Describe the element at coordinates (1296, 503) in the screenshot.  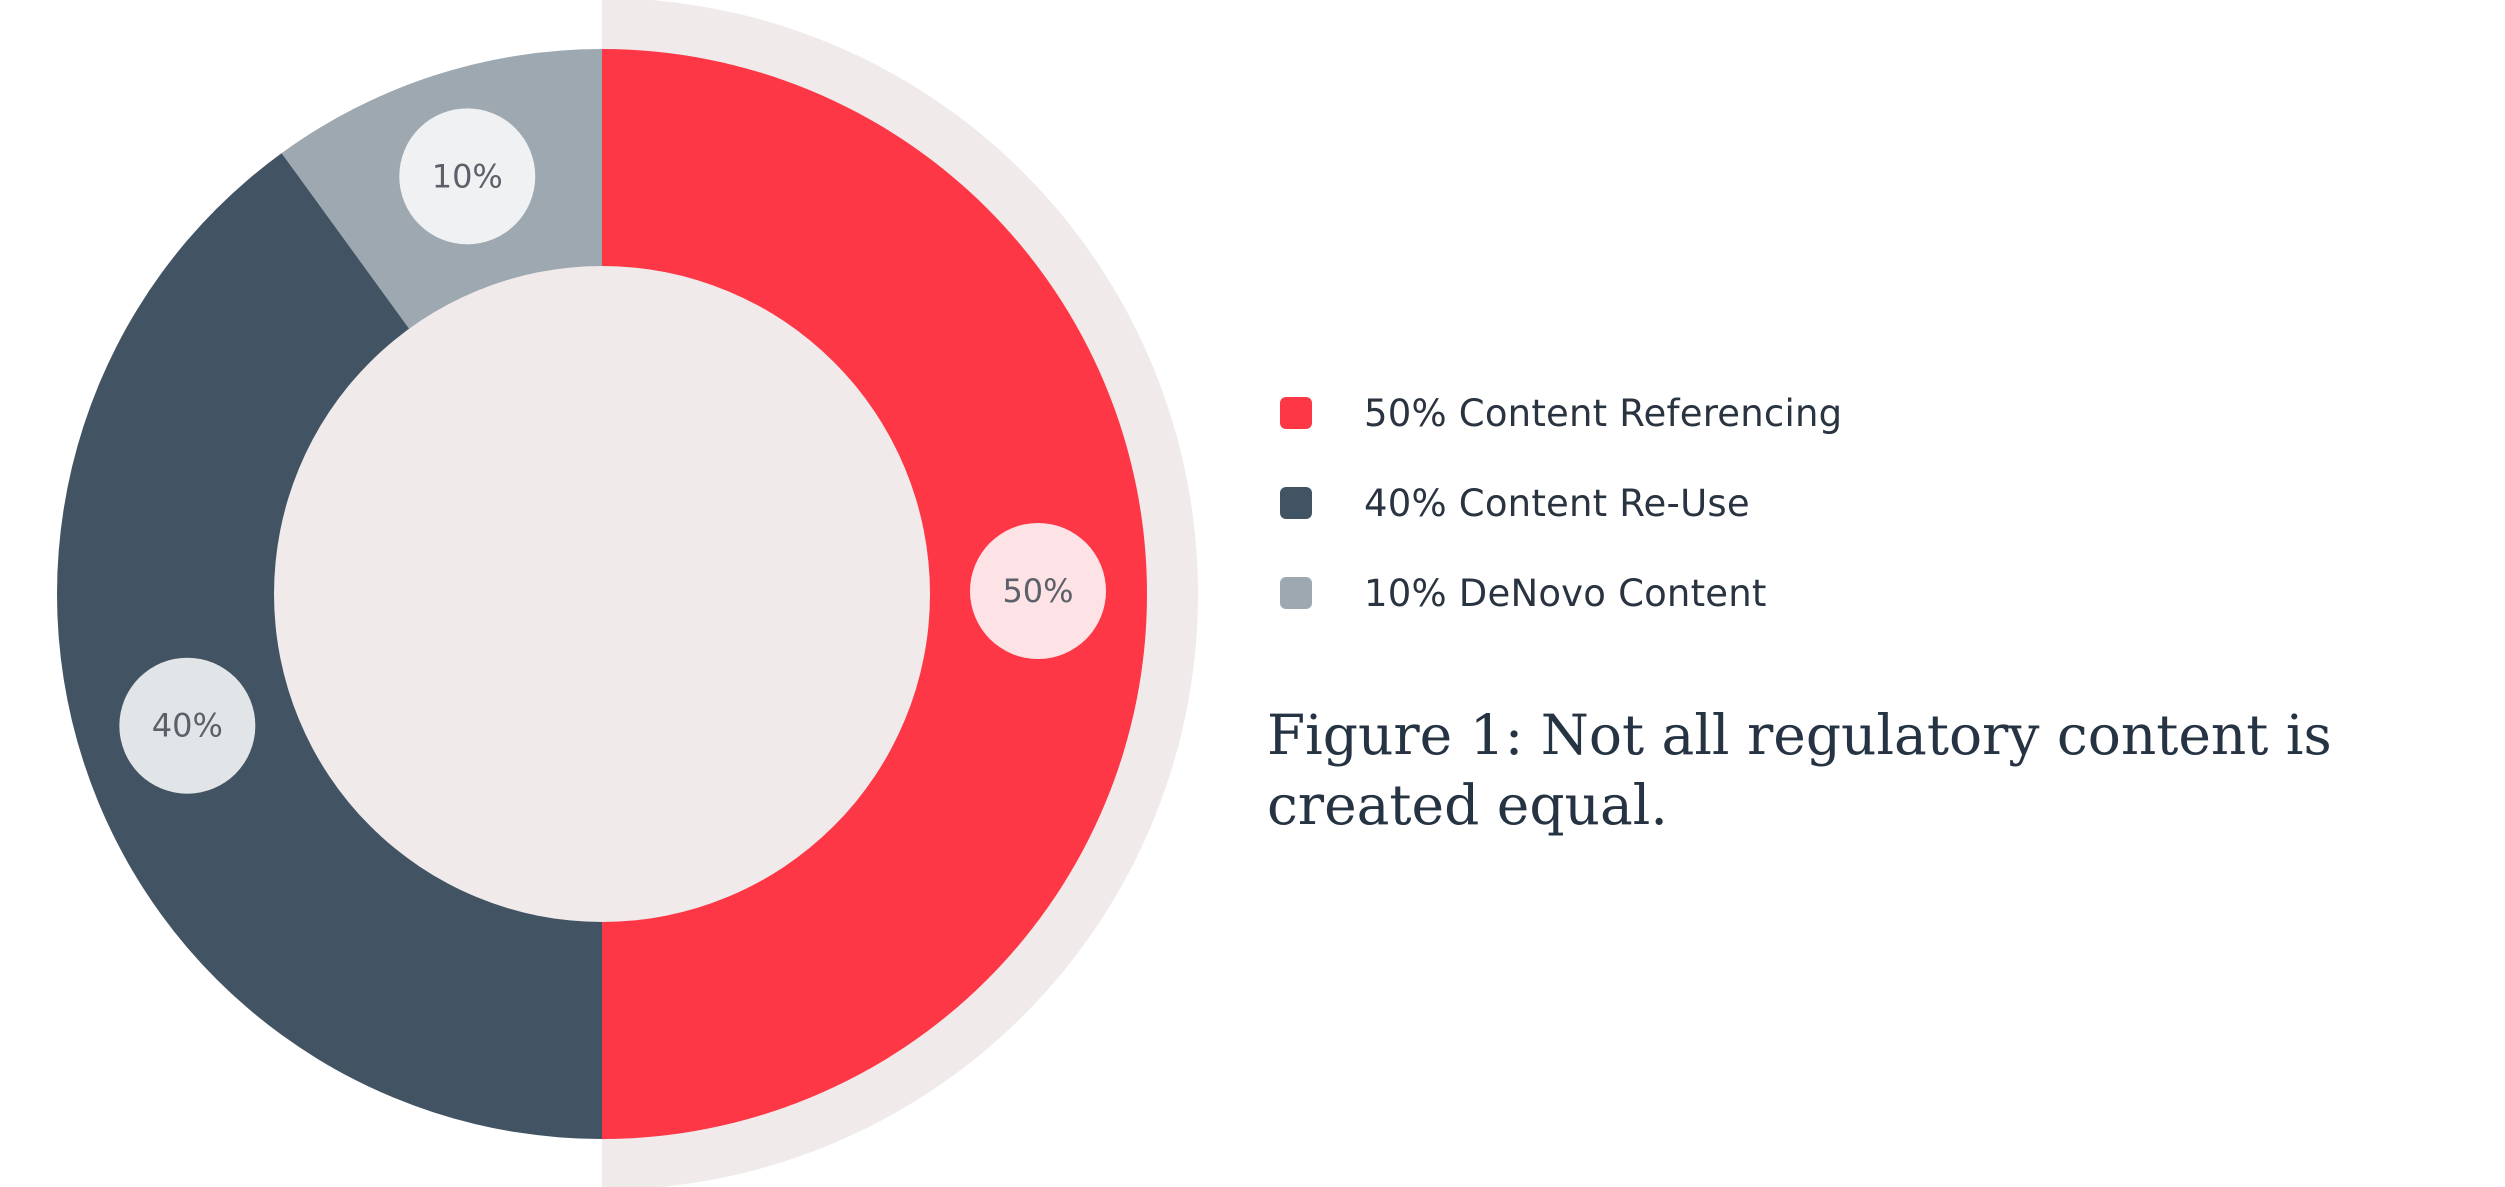
I see `legend-swatch-content-reuse` at that location.